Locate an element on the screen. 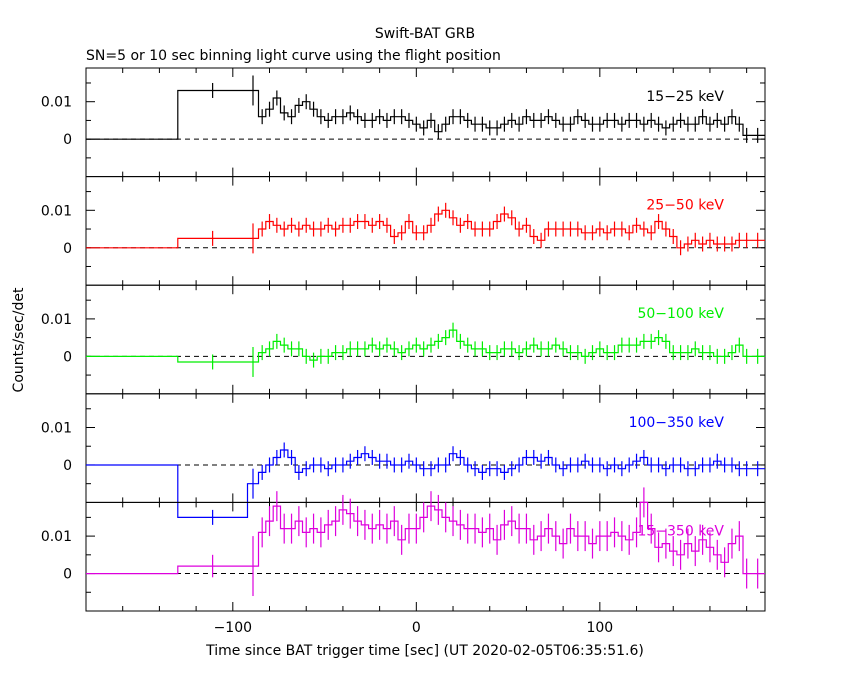 The image size is (850, 680). panel-2: 0 0.01 50−100 keV is located at coordinates (403, 339).